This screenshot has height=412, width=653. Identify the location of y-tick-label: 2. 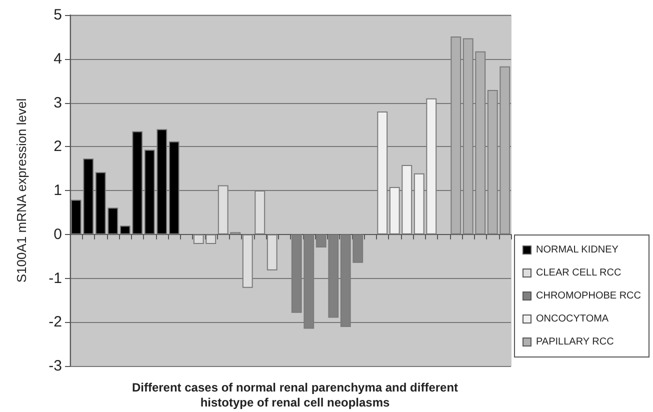
(58, 147).